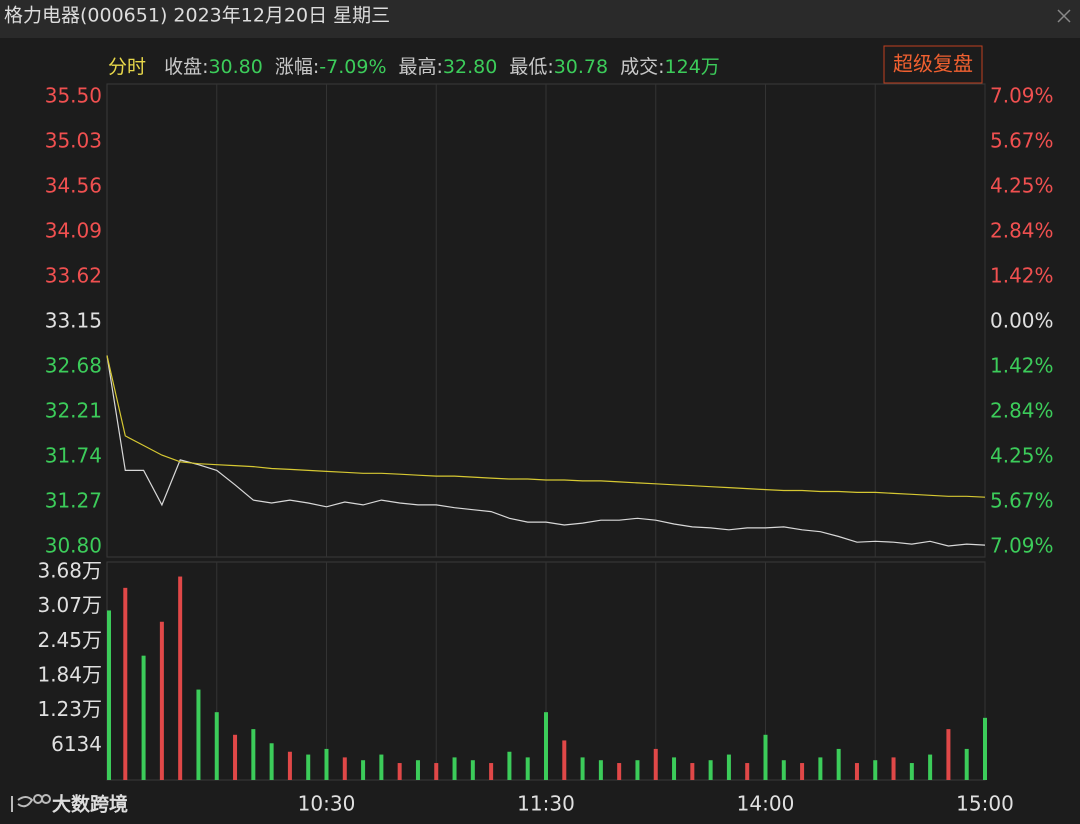 This screenshot has width=1080, height=824. I want to click on y-tick-label: 33.15, so click(73, 321).